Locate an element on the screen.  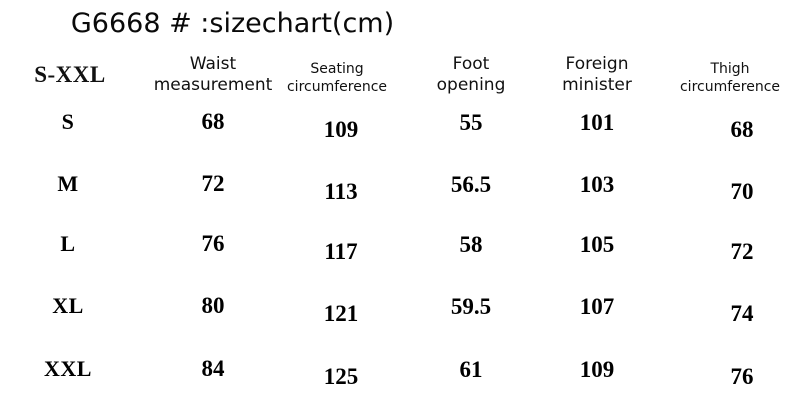
cell-seating: 117 is located at coordinates (341, 251).